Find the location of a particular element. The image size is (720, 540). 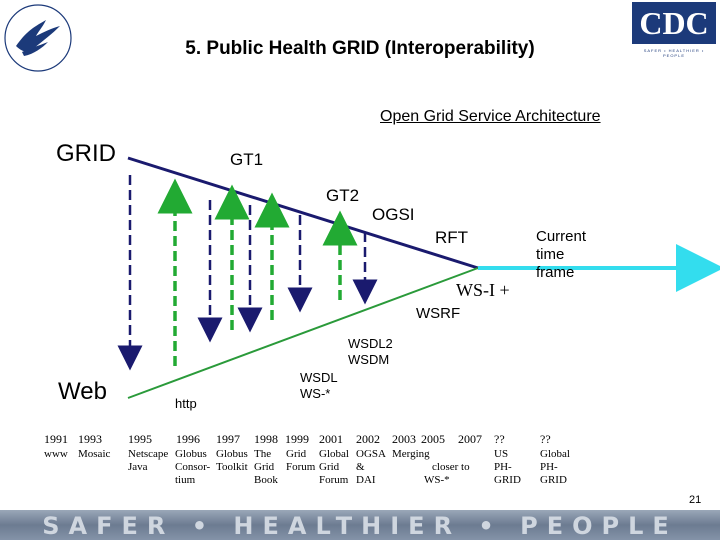

year-1993: 1993 is located at coordinates (90, 439).